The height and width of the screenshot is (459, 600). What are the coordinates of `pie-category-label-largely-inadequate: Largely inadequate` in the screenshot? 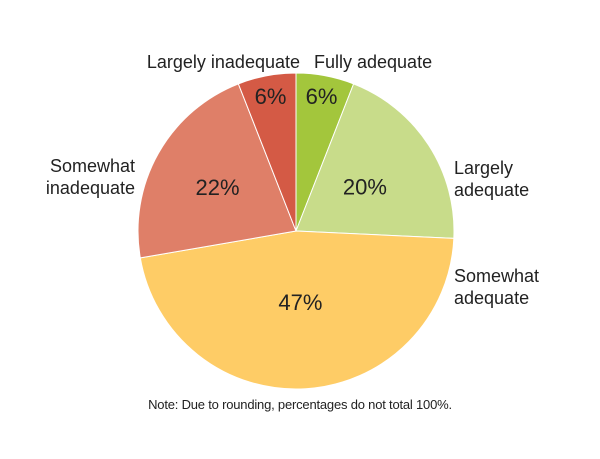 It's located at (223, 62).